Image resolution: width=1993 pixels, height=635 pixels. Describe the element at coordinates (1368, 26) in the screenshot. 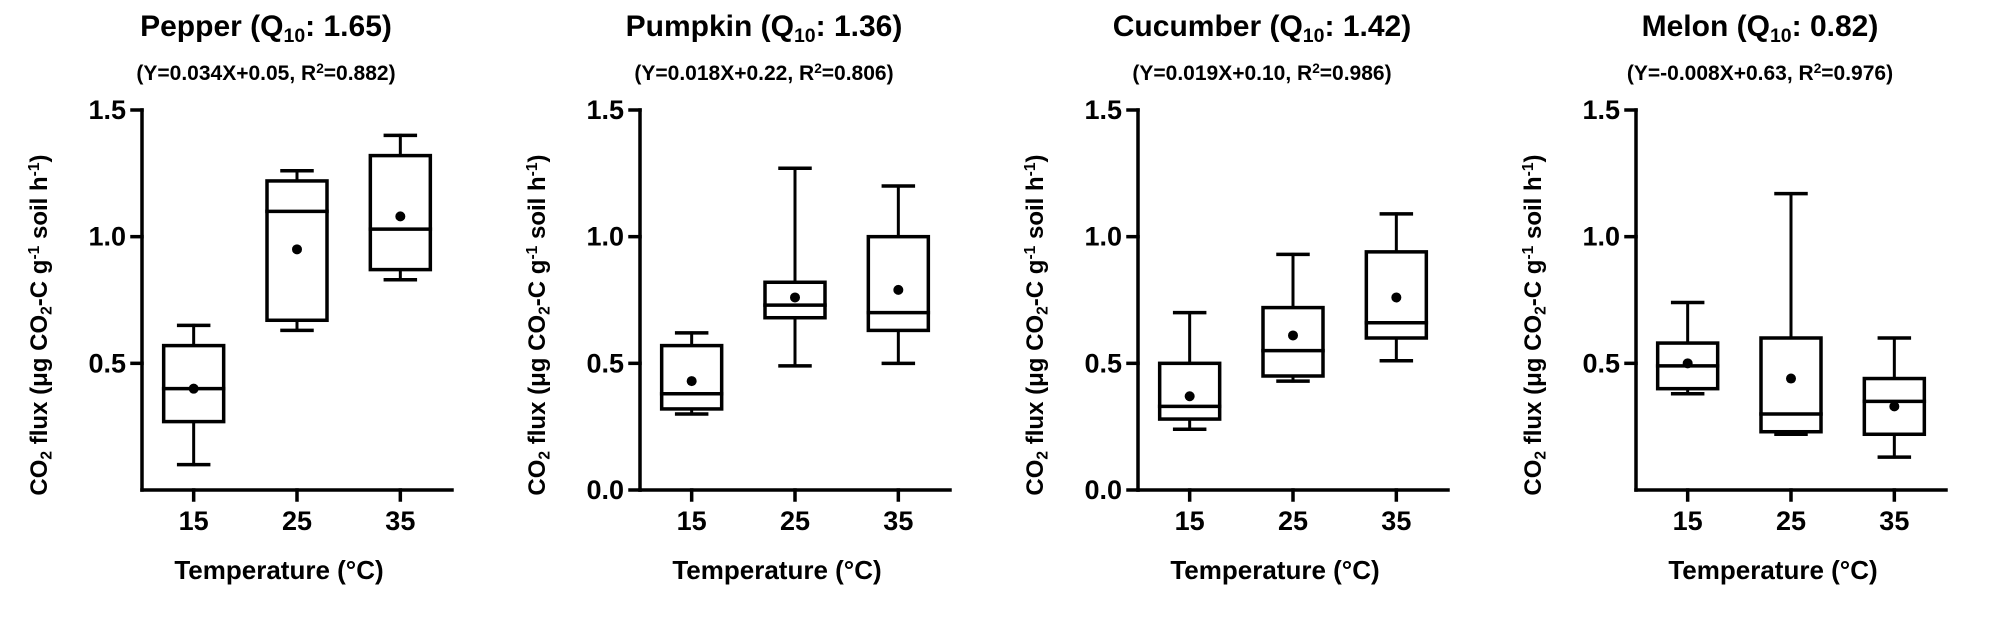

I see `title-text: : 1.42)` at that location.